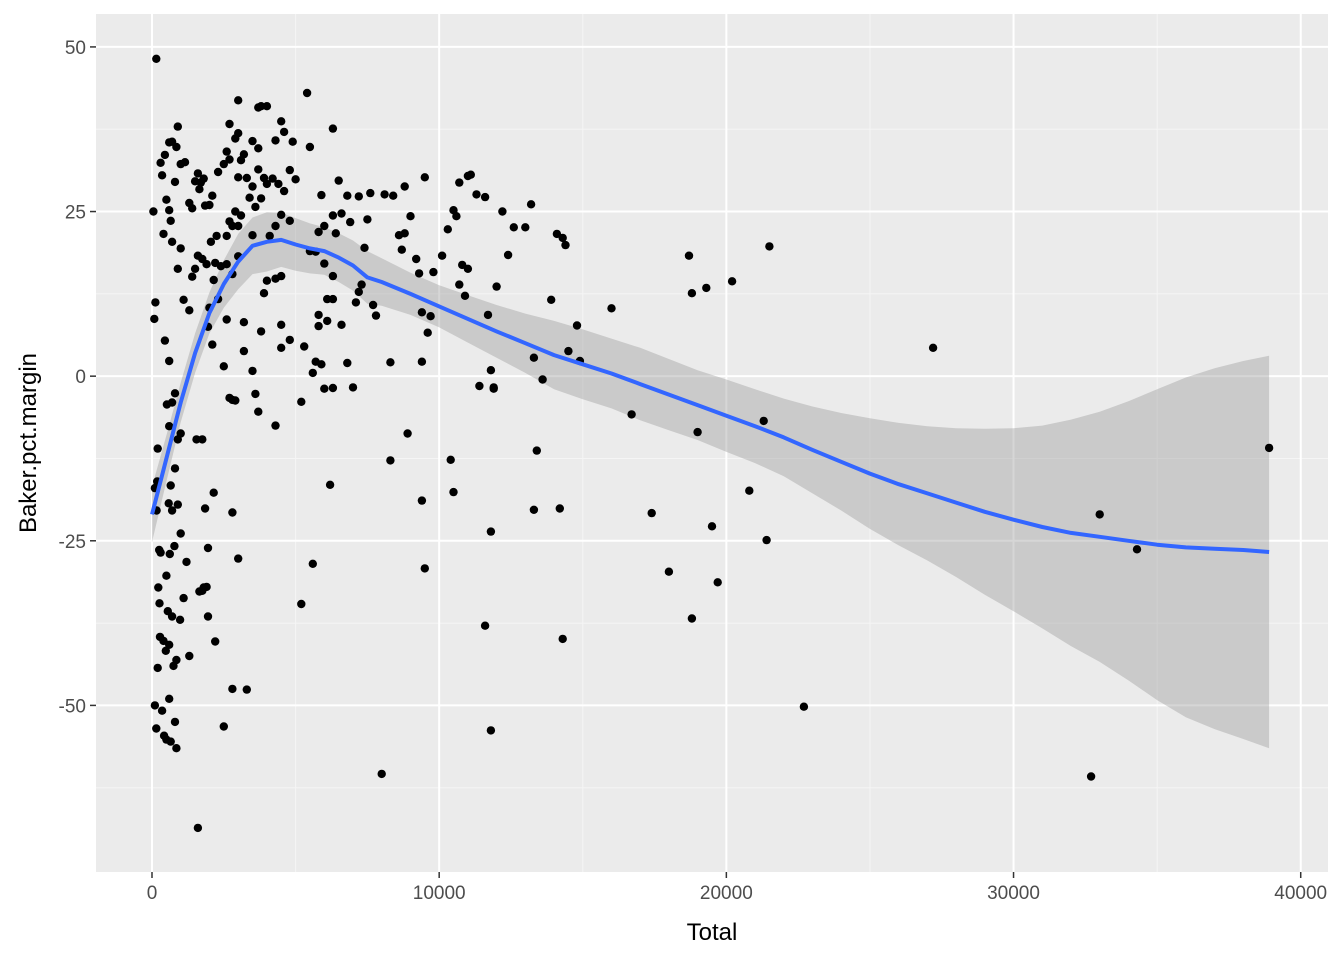  What do you see at coordinates (72, 542) in the screenshot?
I see `y-tick-label: -25` at bounding box center [72, 542].